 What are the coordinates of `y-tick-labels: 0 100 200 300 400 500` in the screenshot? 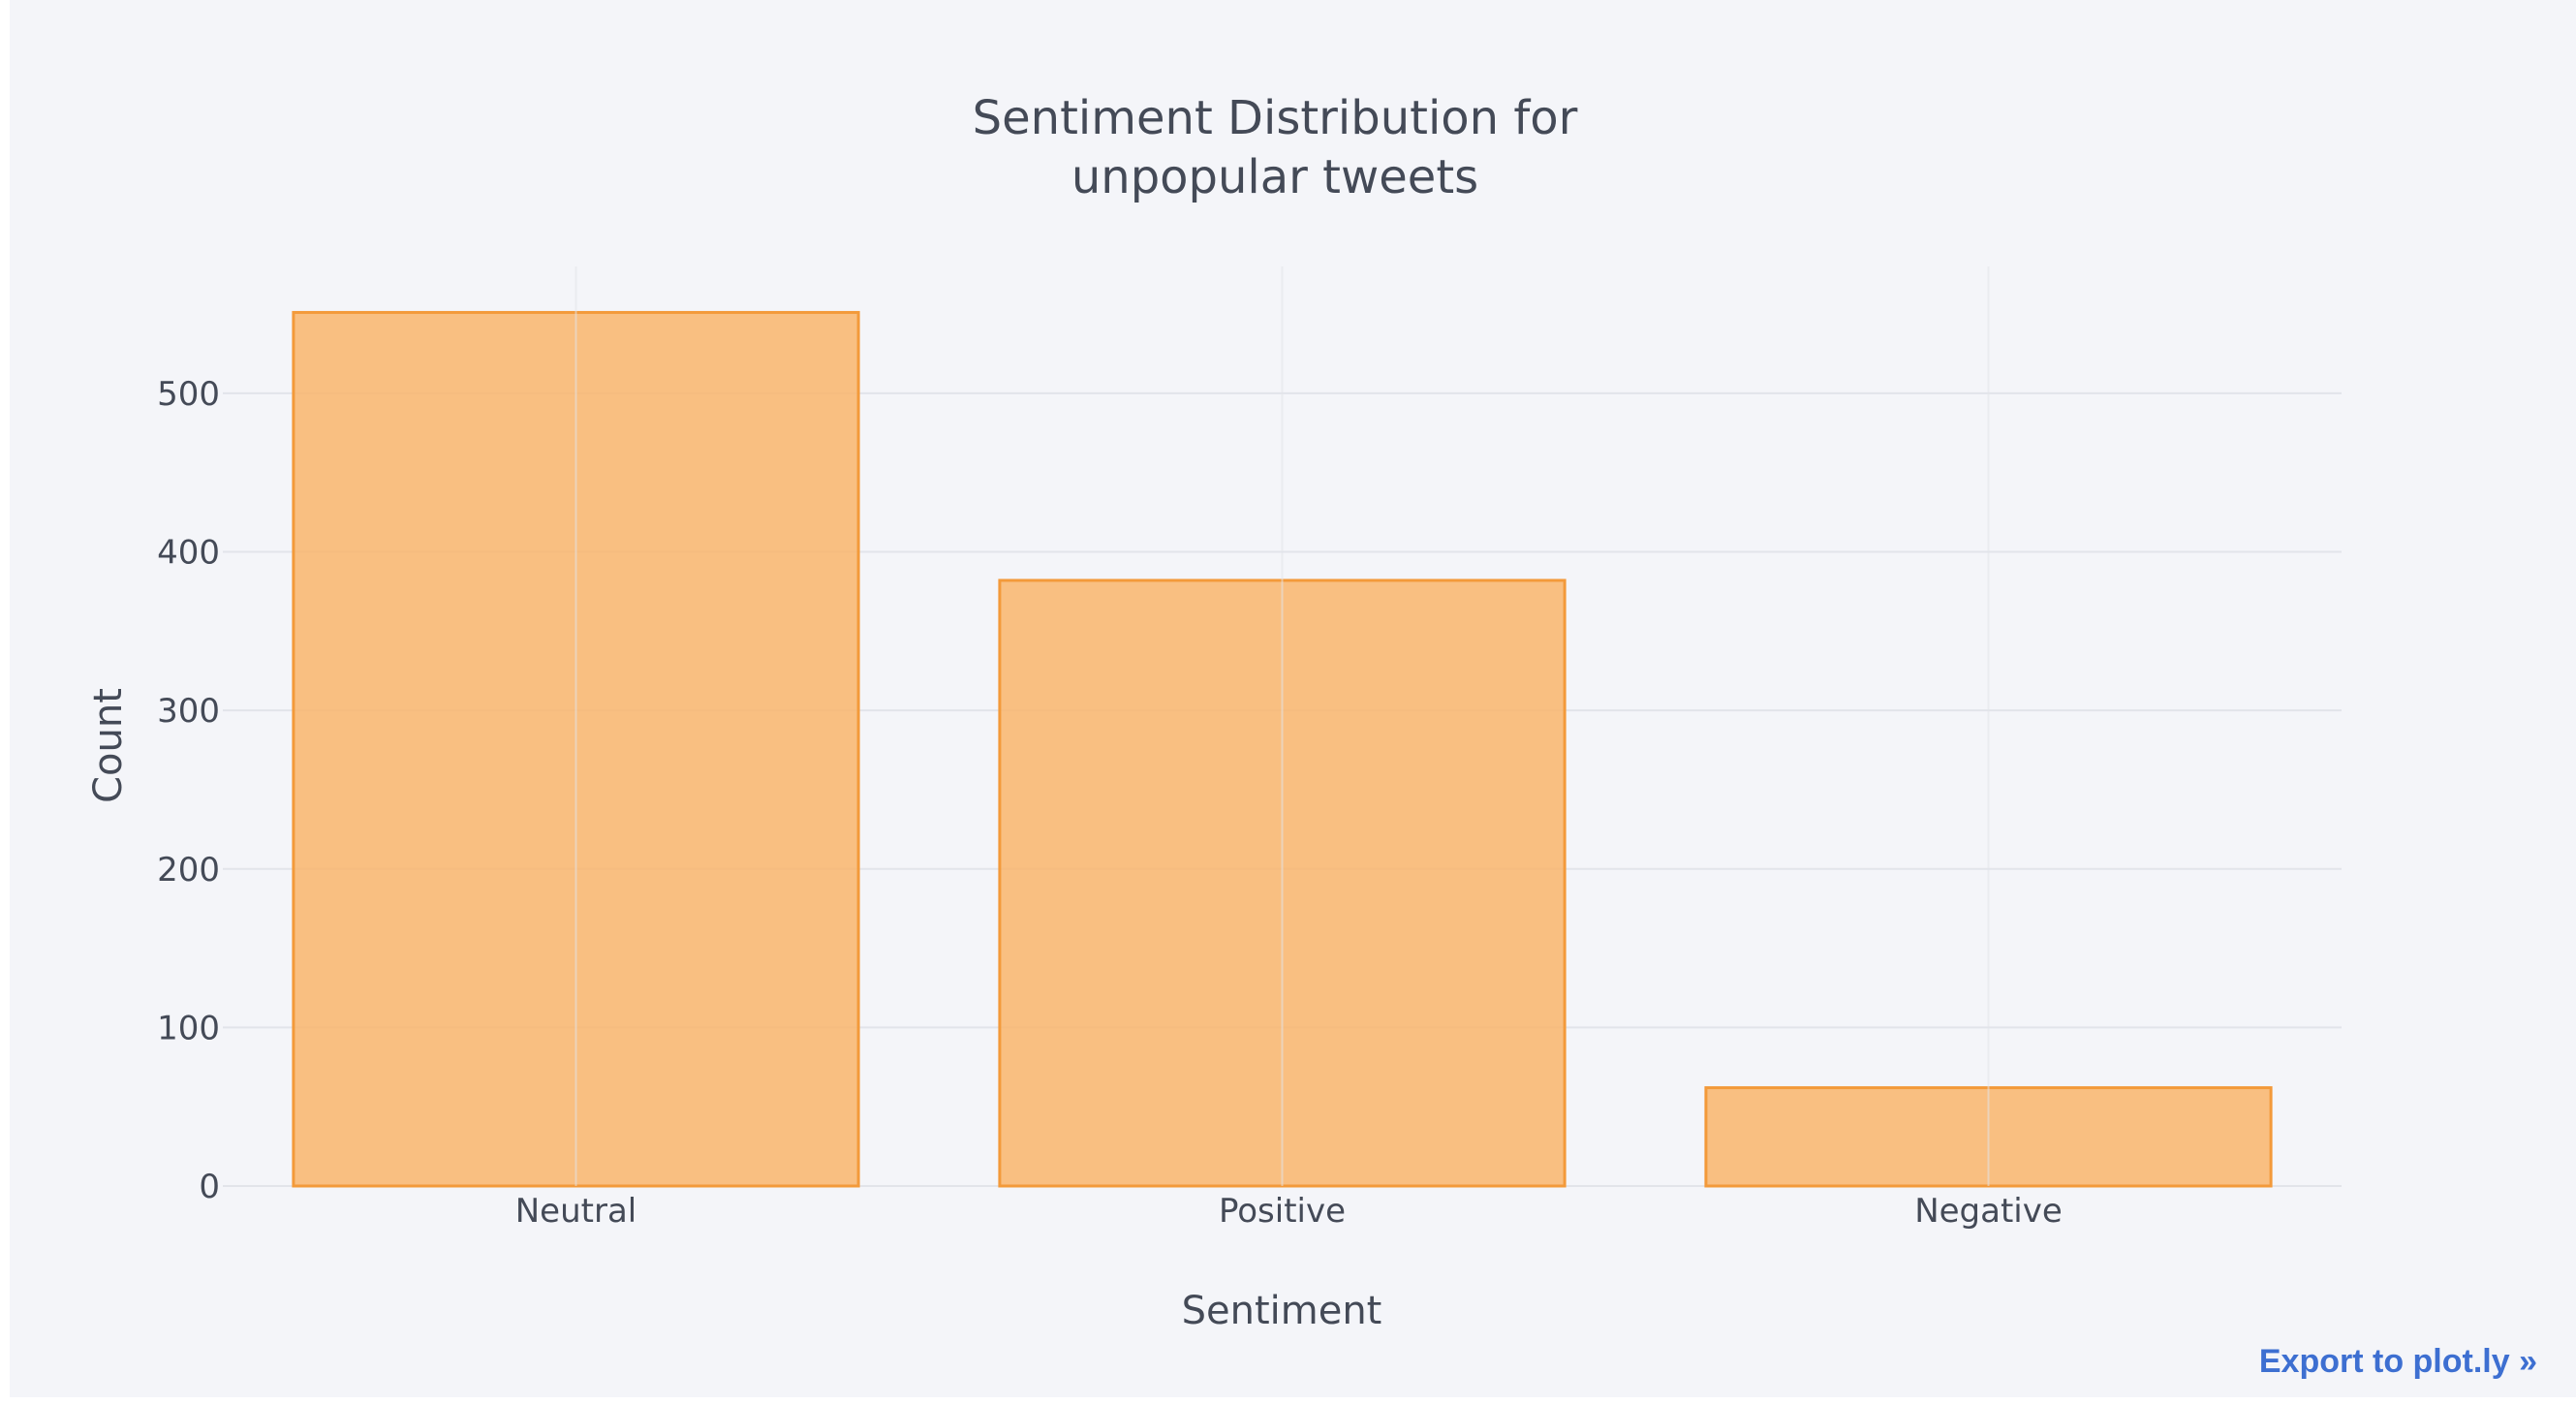 It's located at (188, 791).